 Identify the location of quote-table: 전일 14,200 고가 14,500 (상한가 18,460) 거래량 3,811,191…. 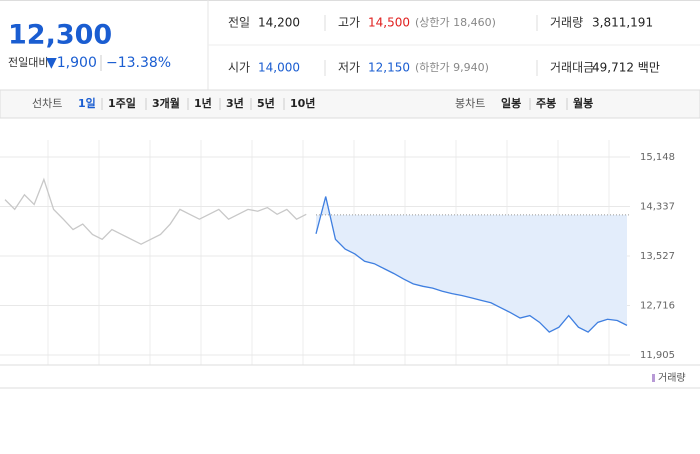
(444, 45).